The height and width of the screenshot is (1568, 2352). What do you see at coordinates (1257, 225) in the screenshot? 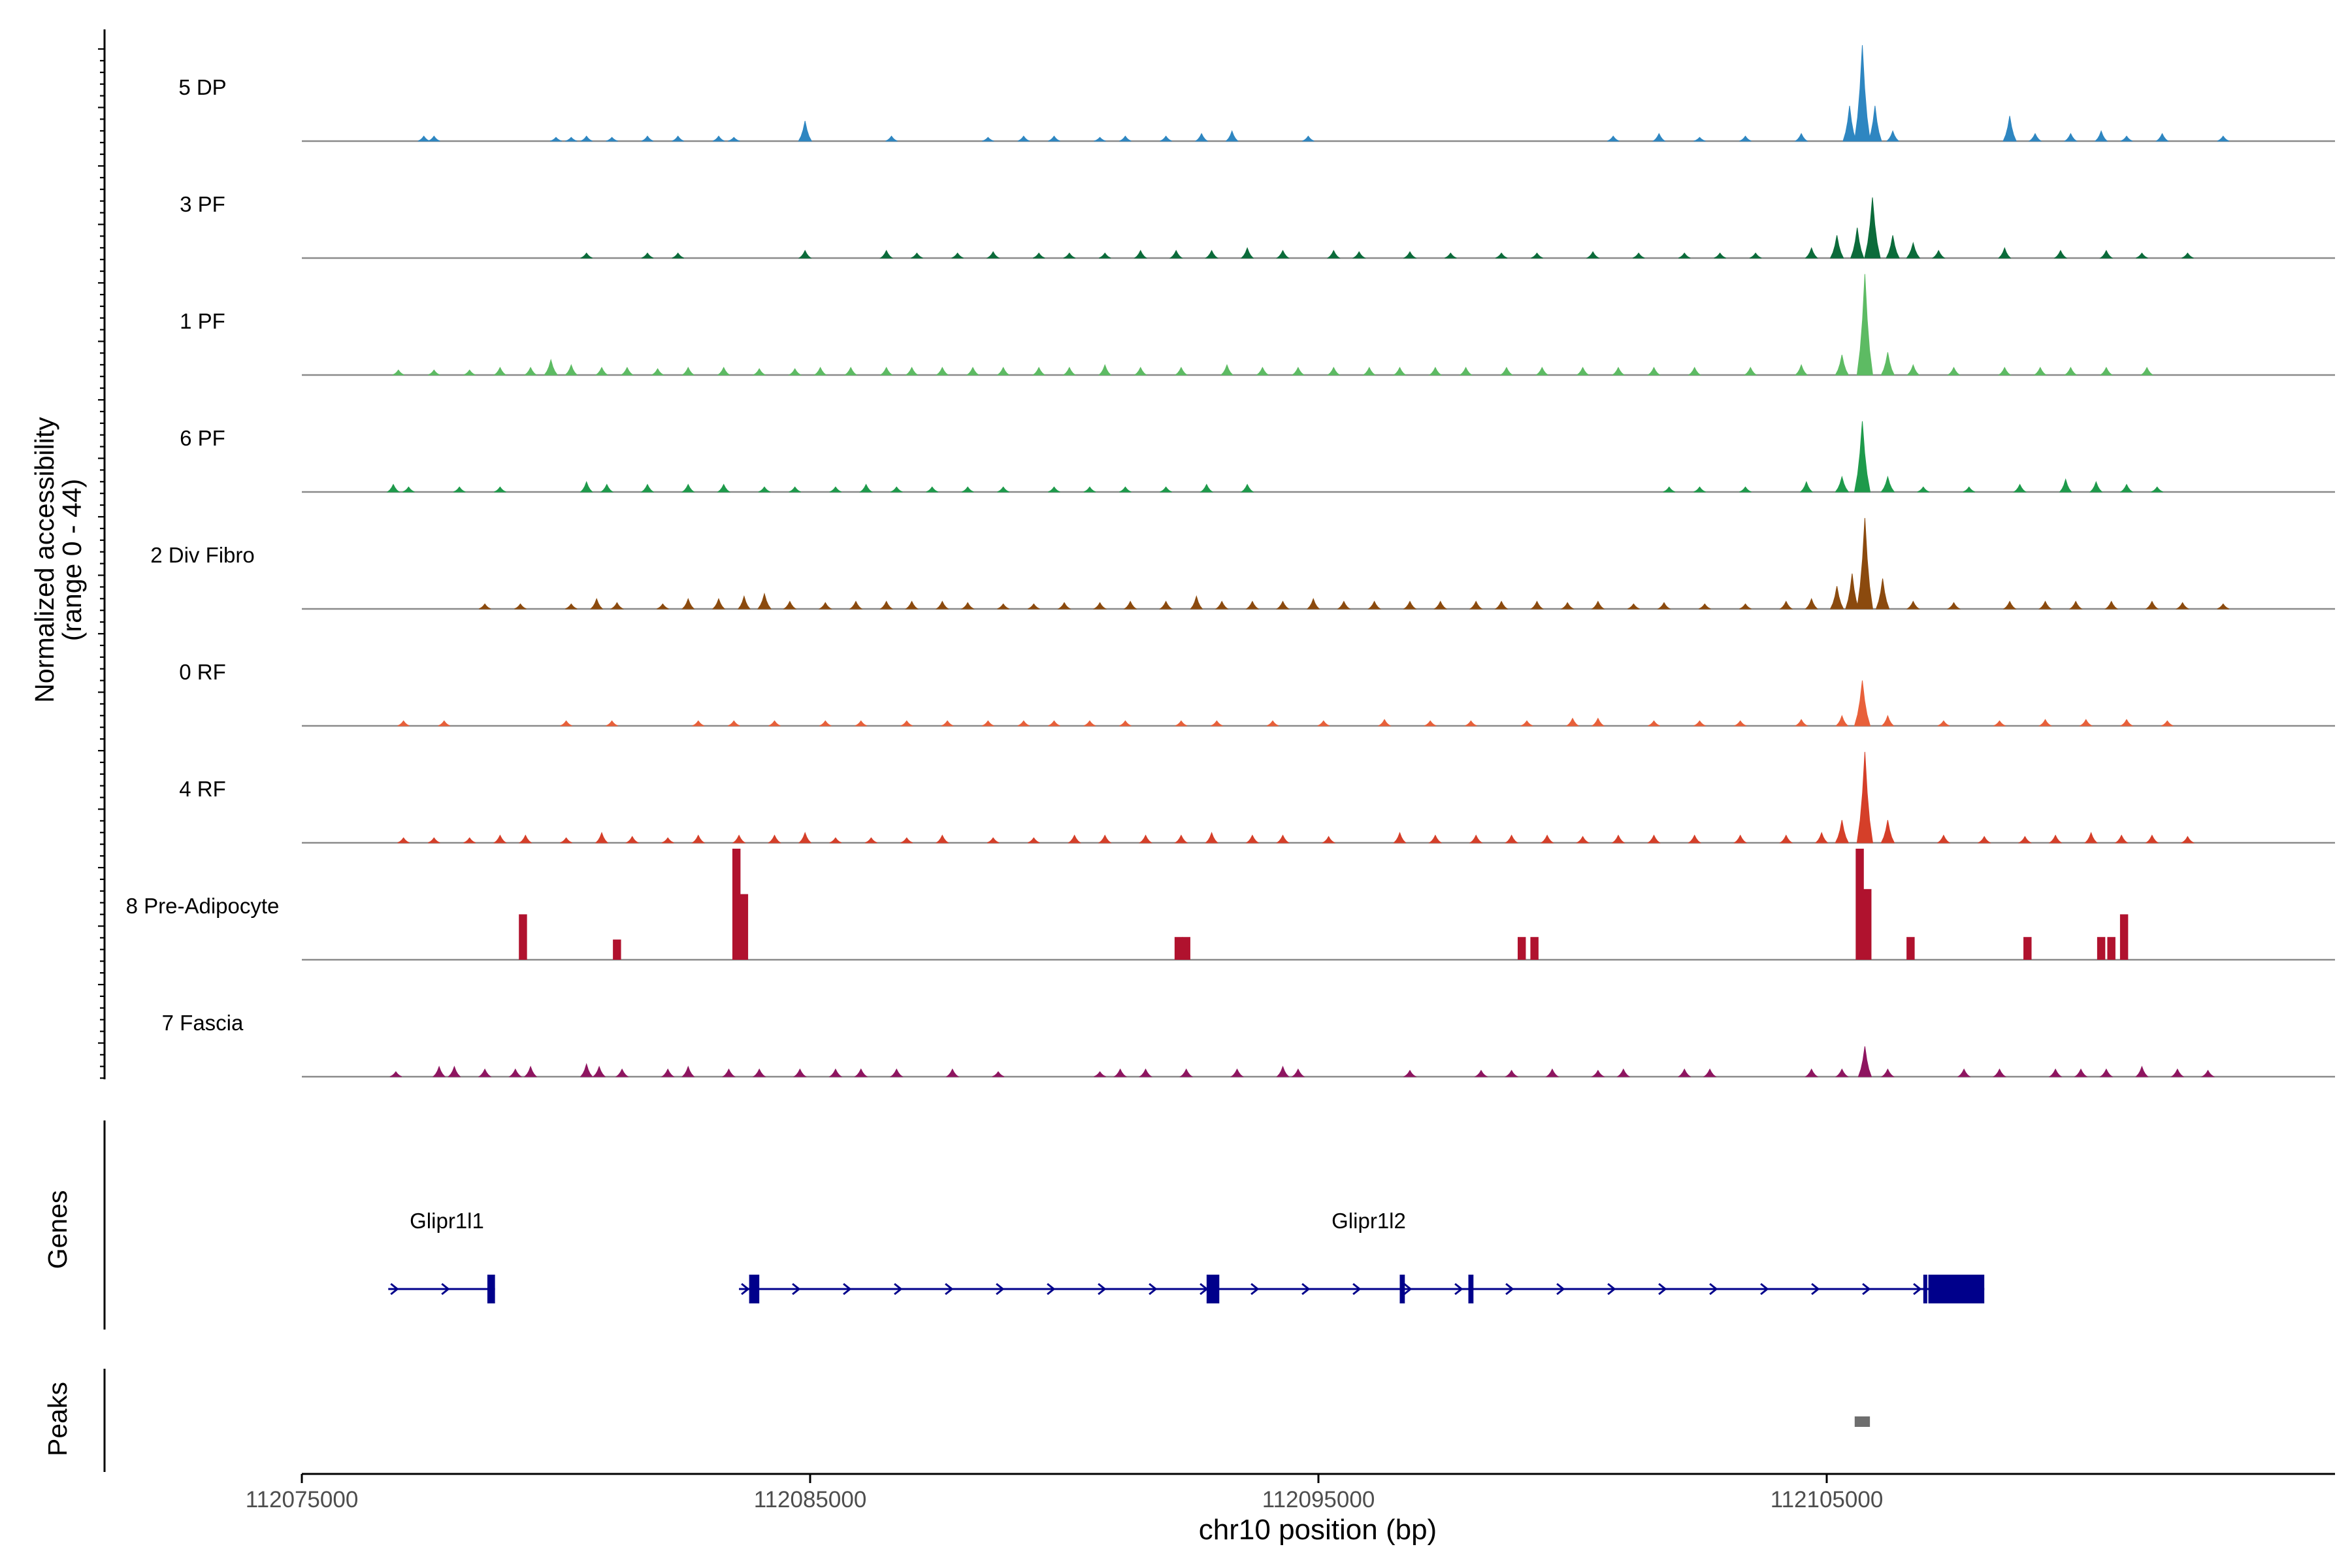
I see `coverage-track: 3 PF` at bounding box center [1257, 225].